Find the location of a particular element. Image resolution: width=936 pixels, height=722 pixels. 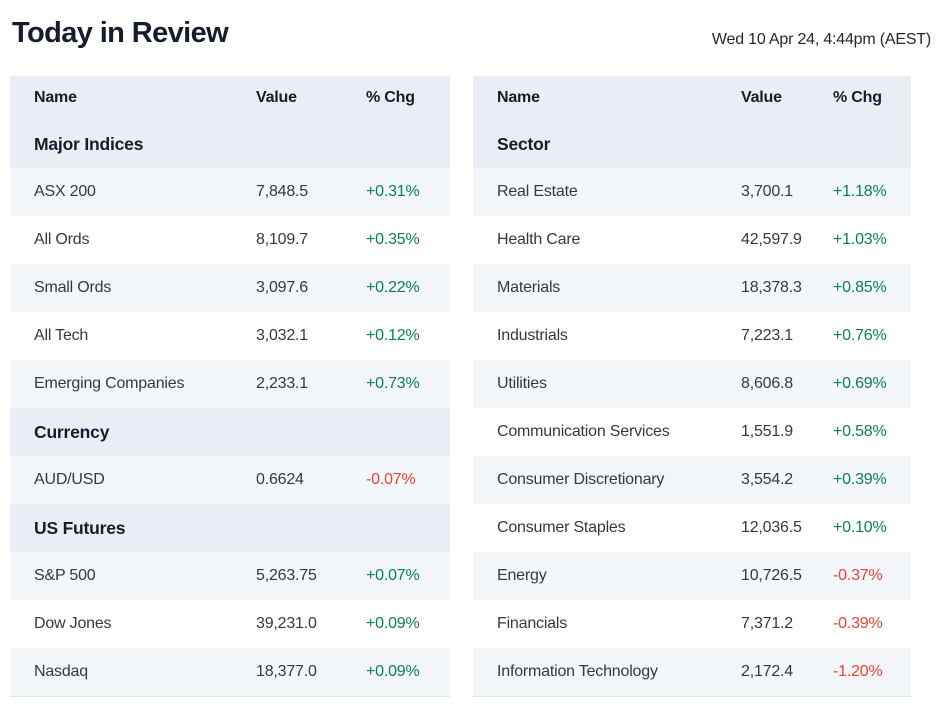

row-change: +0.73% is located at coordinates (393, 383).